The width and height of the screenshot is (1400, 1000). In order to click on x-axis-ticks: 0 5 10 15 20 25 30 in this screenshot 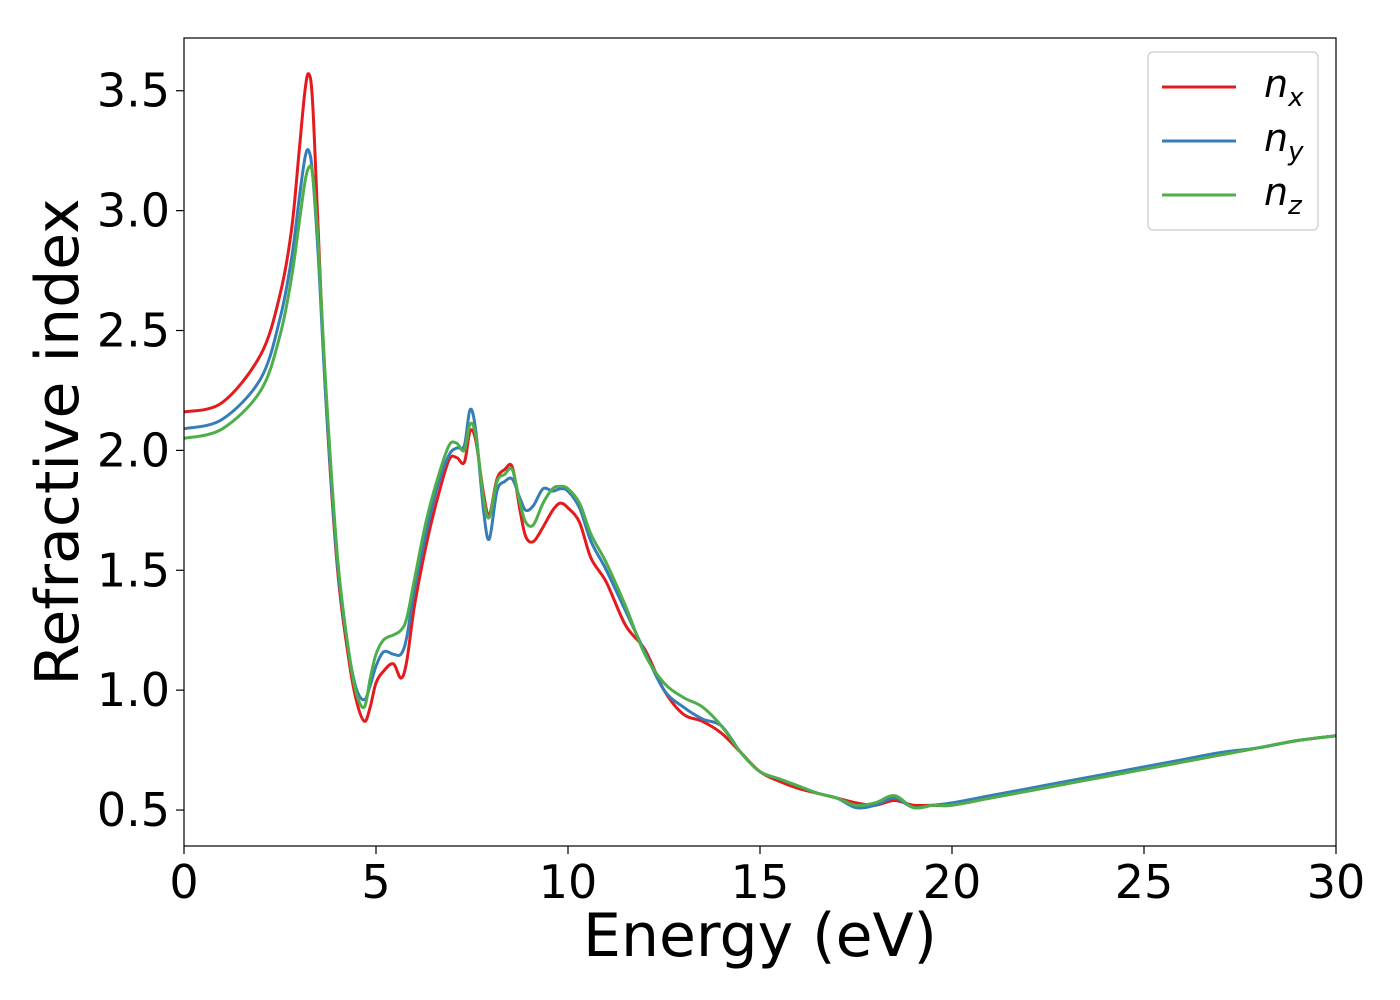, I will do `click(767, 877)`.